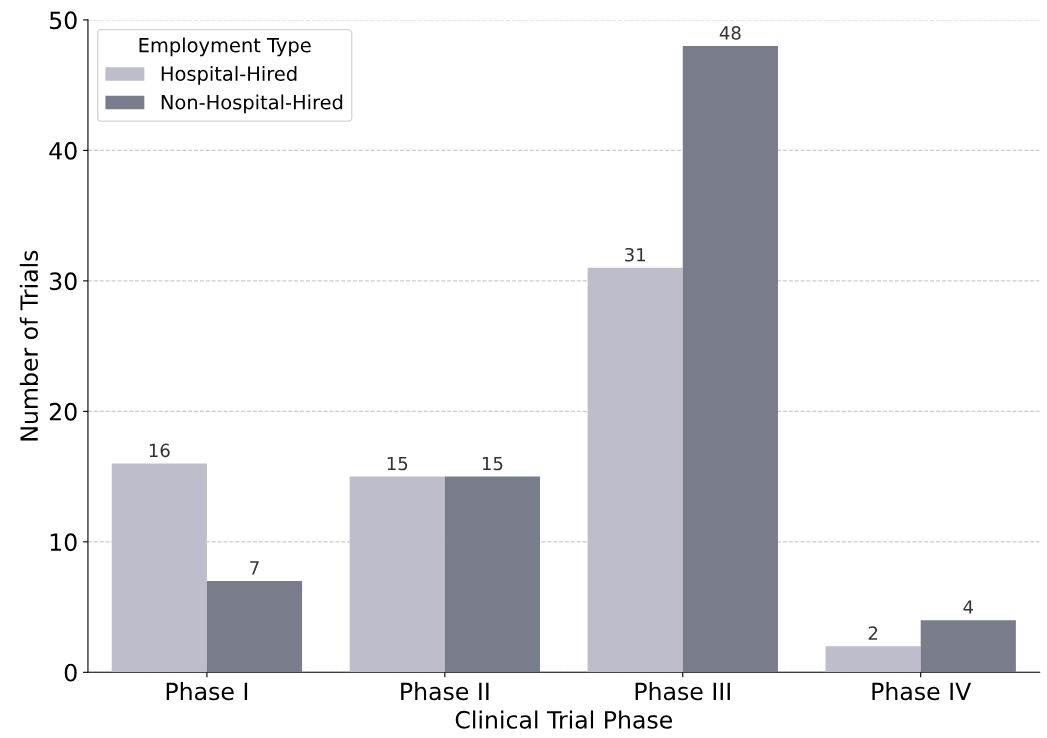 The image size is (1047, 738). What do you see at coordinates (254, 568) in the screenshot?
I see `data-label: 7` at bounding box center [254, 568].